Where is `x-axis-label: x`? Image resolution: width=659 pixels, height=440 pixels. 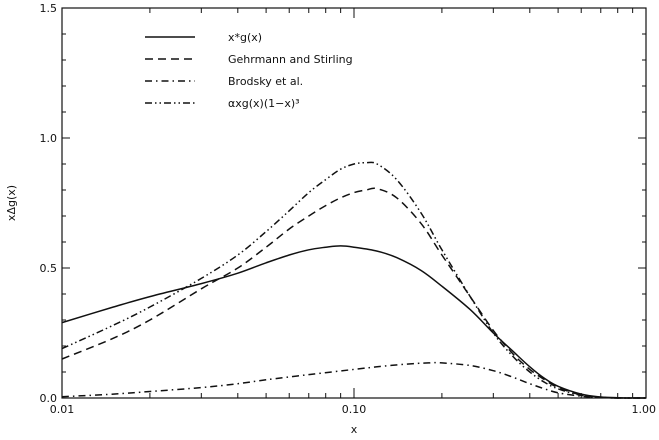
x-axis-label: x is located at coordinates (354, 429).